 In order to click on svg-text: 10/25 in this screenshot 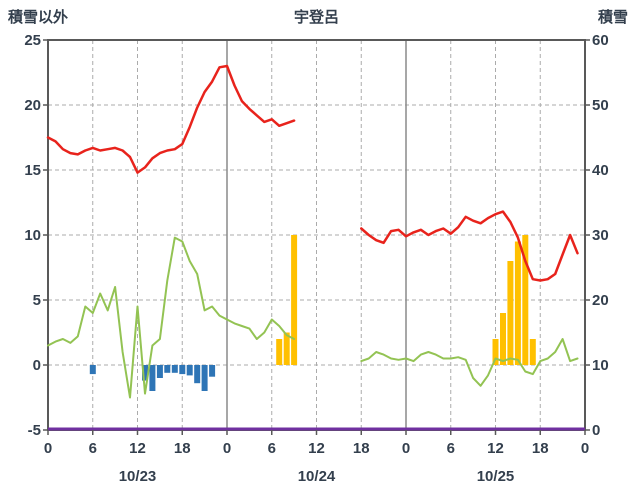, I will do `click(496, 476)`.